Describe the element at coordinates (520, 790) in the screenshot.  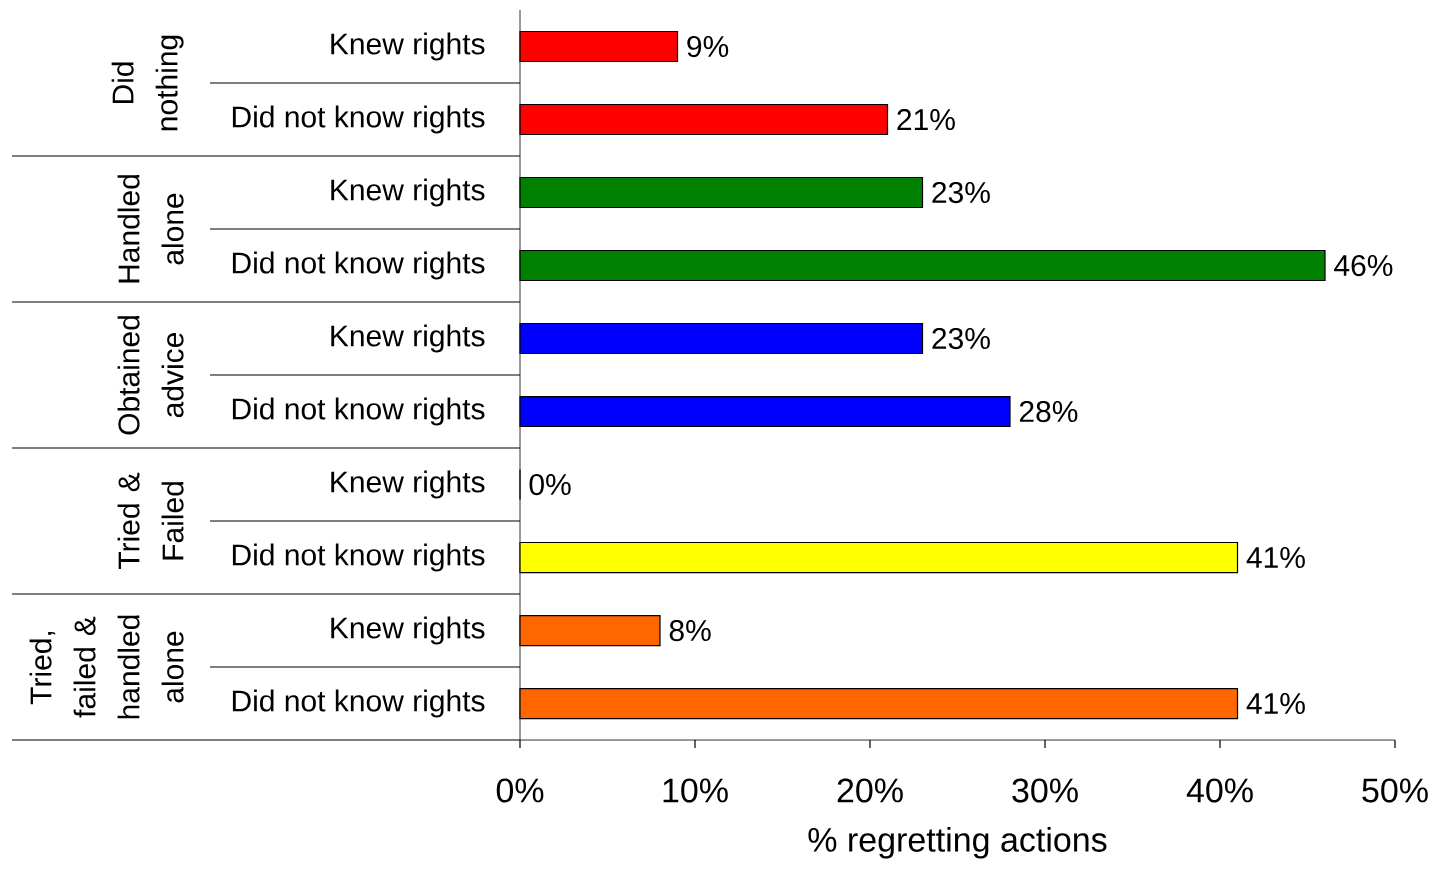
I see `x-tick-label: 0%` at that location.